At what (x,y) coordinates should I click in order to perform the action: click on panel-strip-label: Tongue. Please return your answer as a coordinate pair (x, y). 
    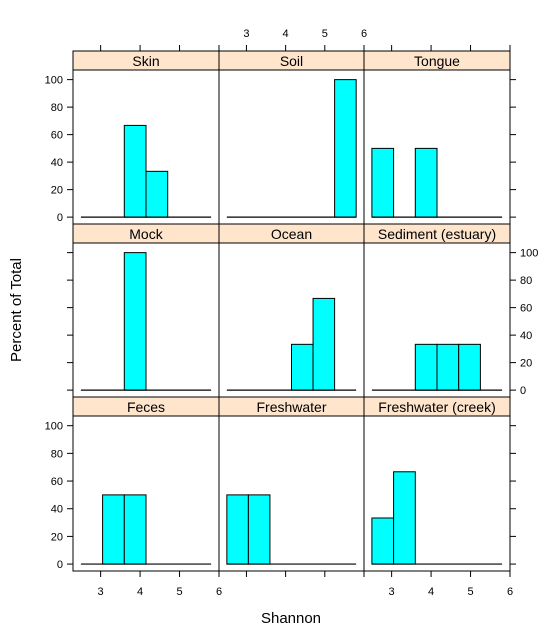
    Looking at the image, I should click on (437, 61).